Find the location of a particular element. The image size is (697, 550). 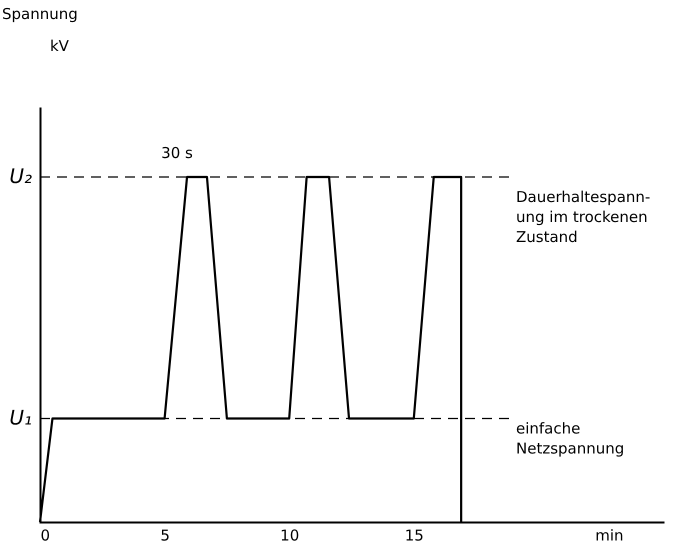

x-tick-label: 0 is located at coordinates (45, 535).